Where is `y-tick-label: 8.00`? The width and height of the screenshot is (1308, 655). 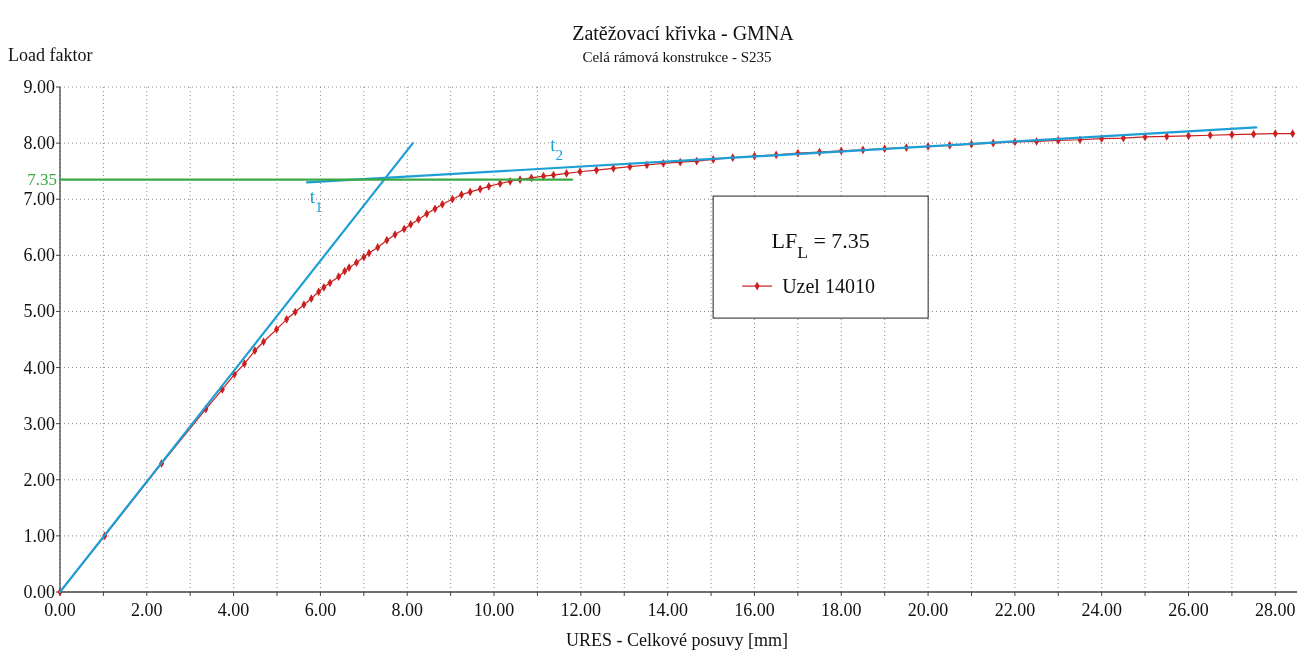 y-tick-label: 8.00 is located at coordinates (39, 143).